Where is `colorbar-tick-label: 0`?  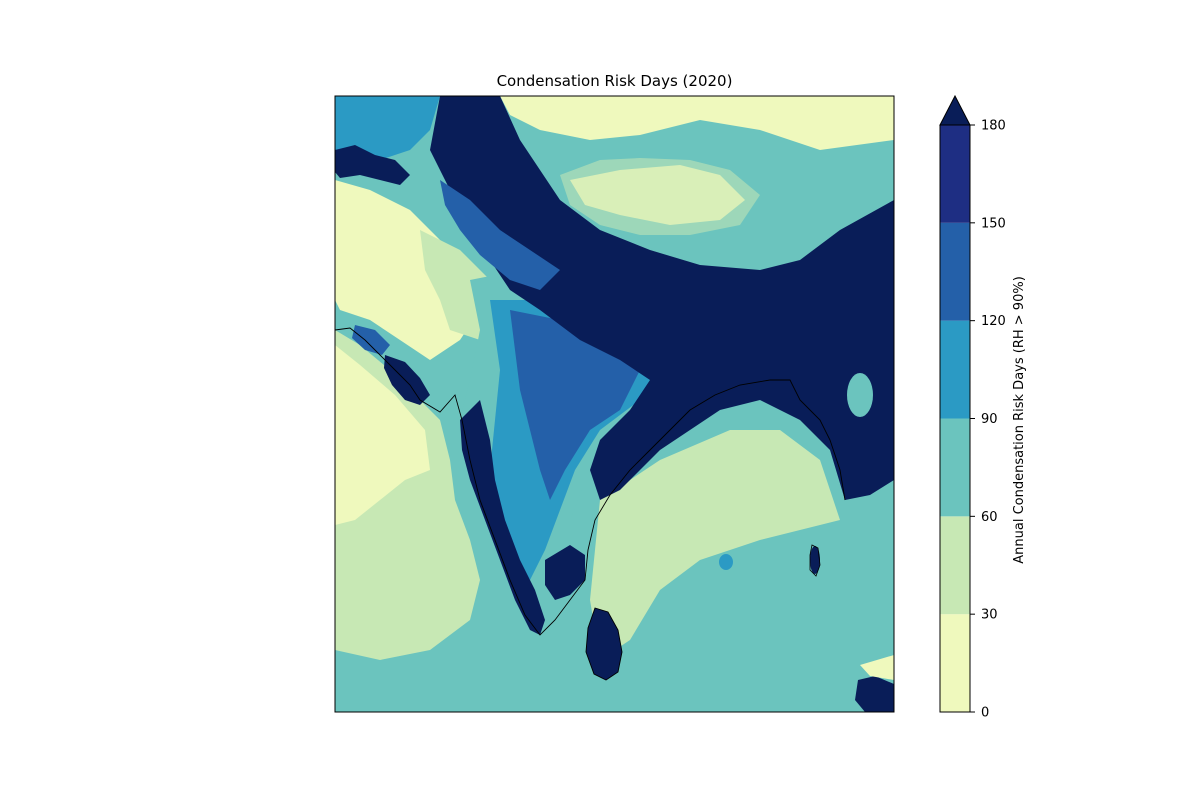
colorbar-tick-label: 0 is located at coordinates (985, 713).